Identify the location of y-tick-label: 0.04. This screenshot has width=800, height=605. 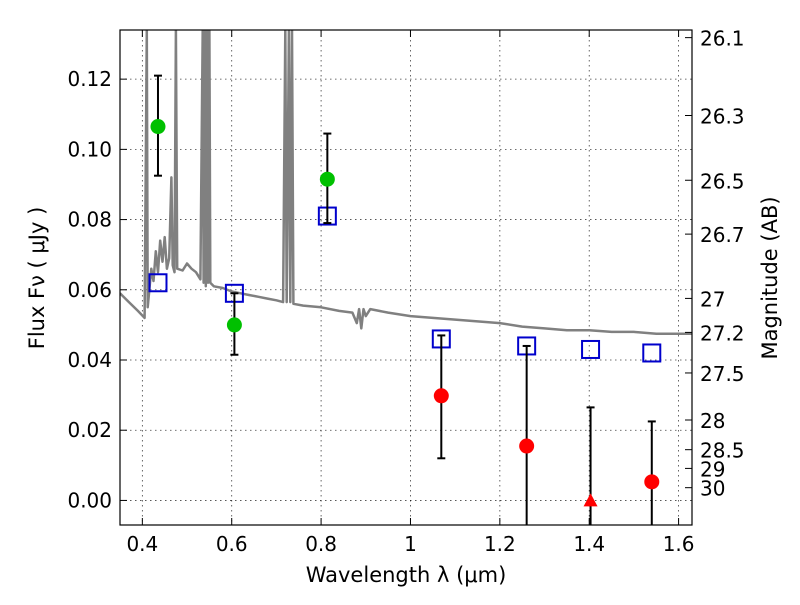
(89, 360).